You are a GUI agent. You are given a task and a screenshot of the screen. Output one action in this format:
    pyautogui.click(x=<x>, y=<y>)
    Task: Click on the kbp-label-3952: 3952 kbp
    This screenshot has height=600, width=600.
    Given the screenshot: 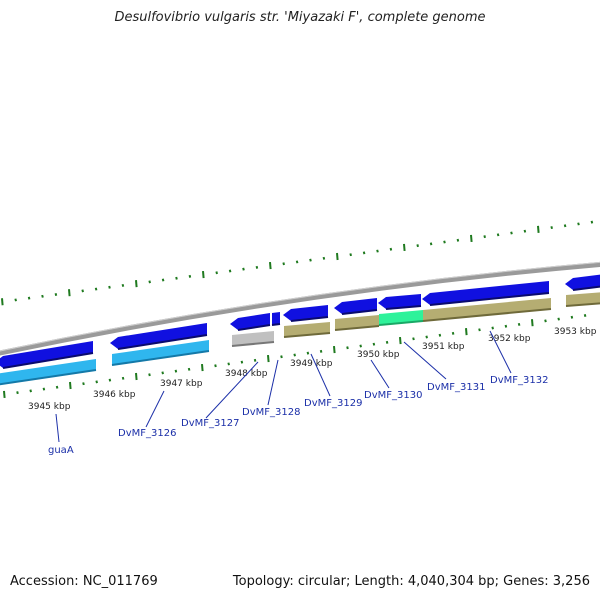 What is the action you would take?
    pyautogui.click(x=509, y=339)
    